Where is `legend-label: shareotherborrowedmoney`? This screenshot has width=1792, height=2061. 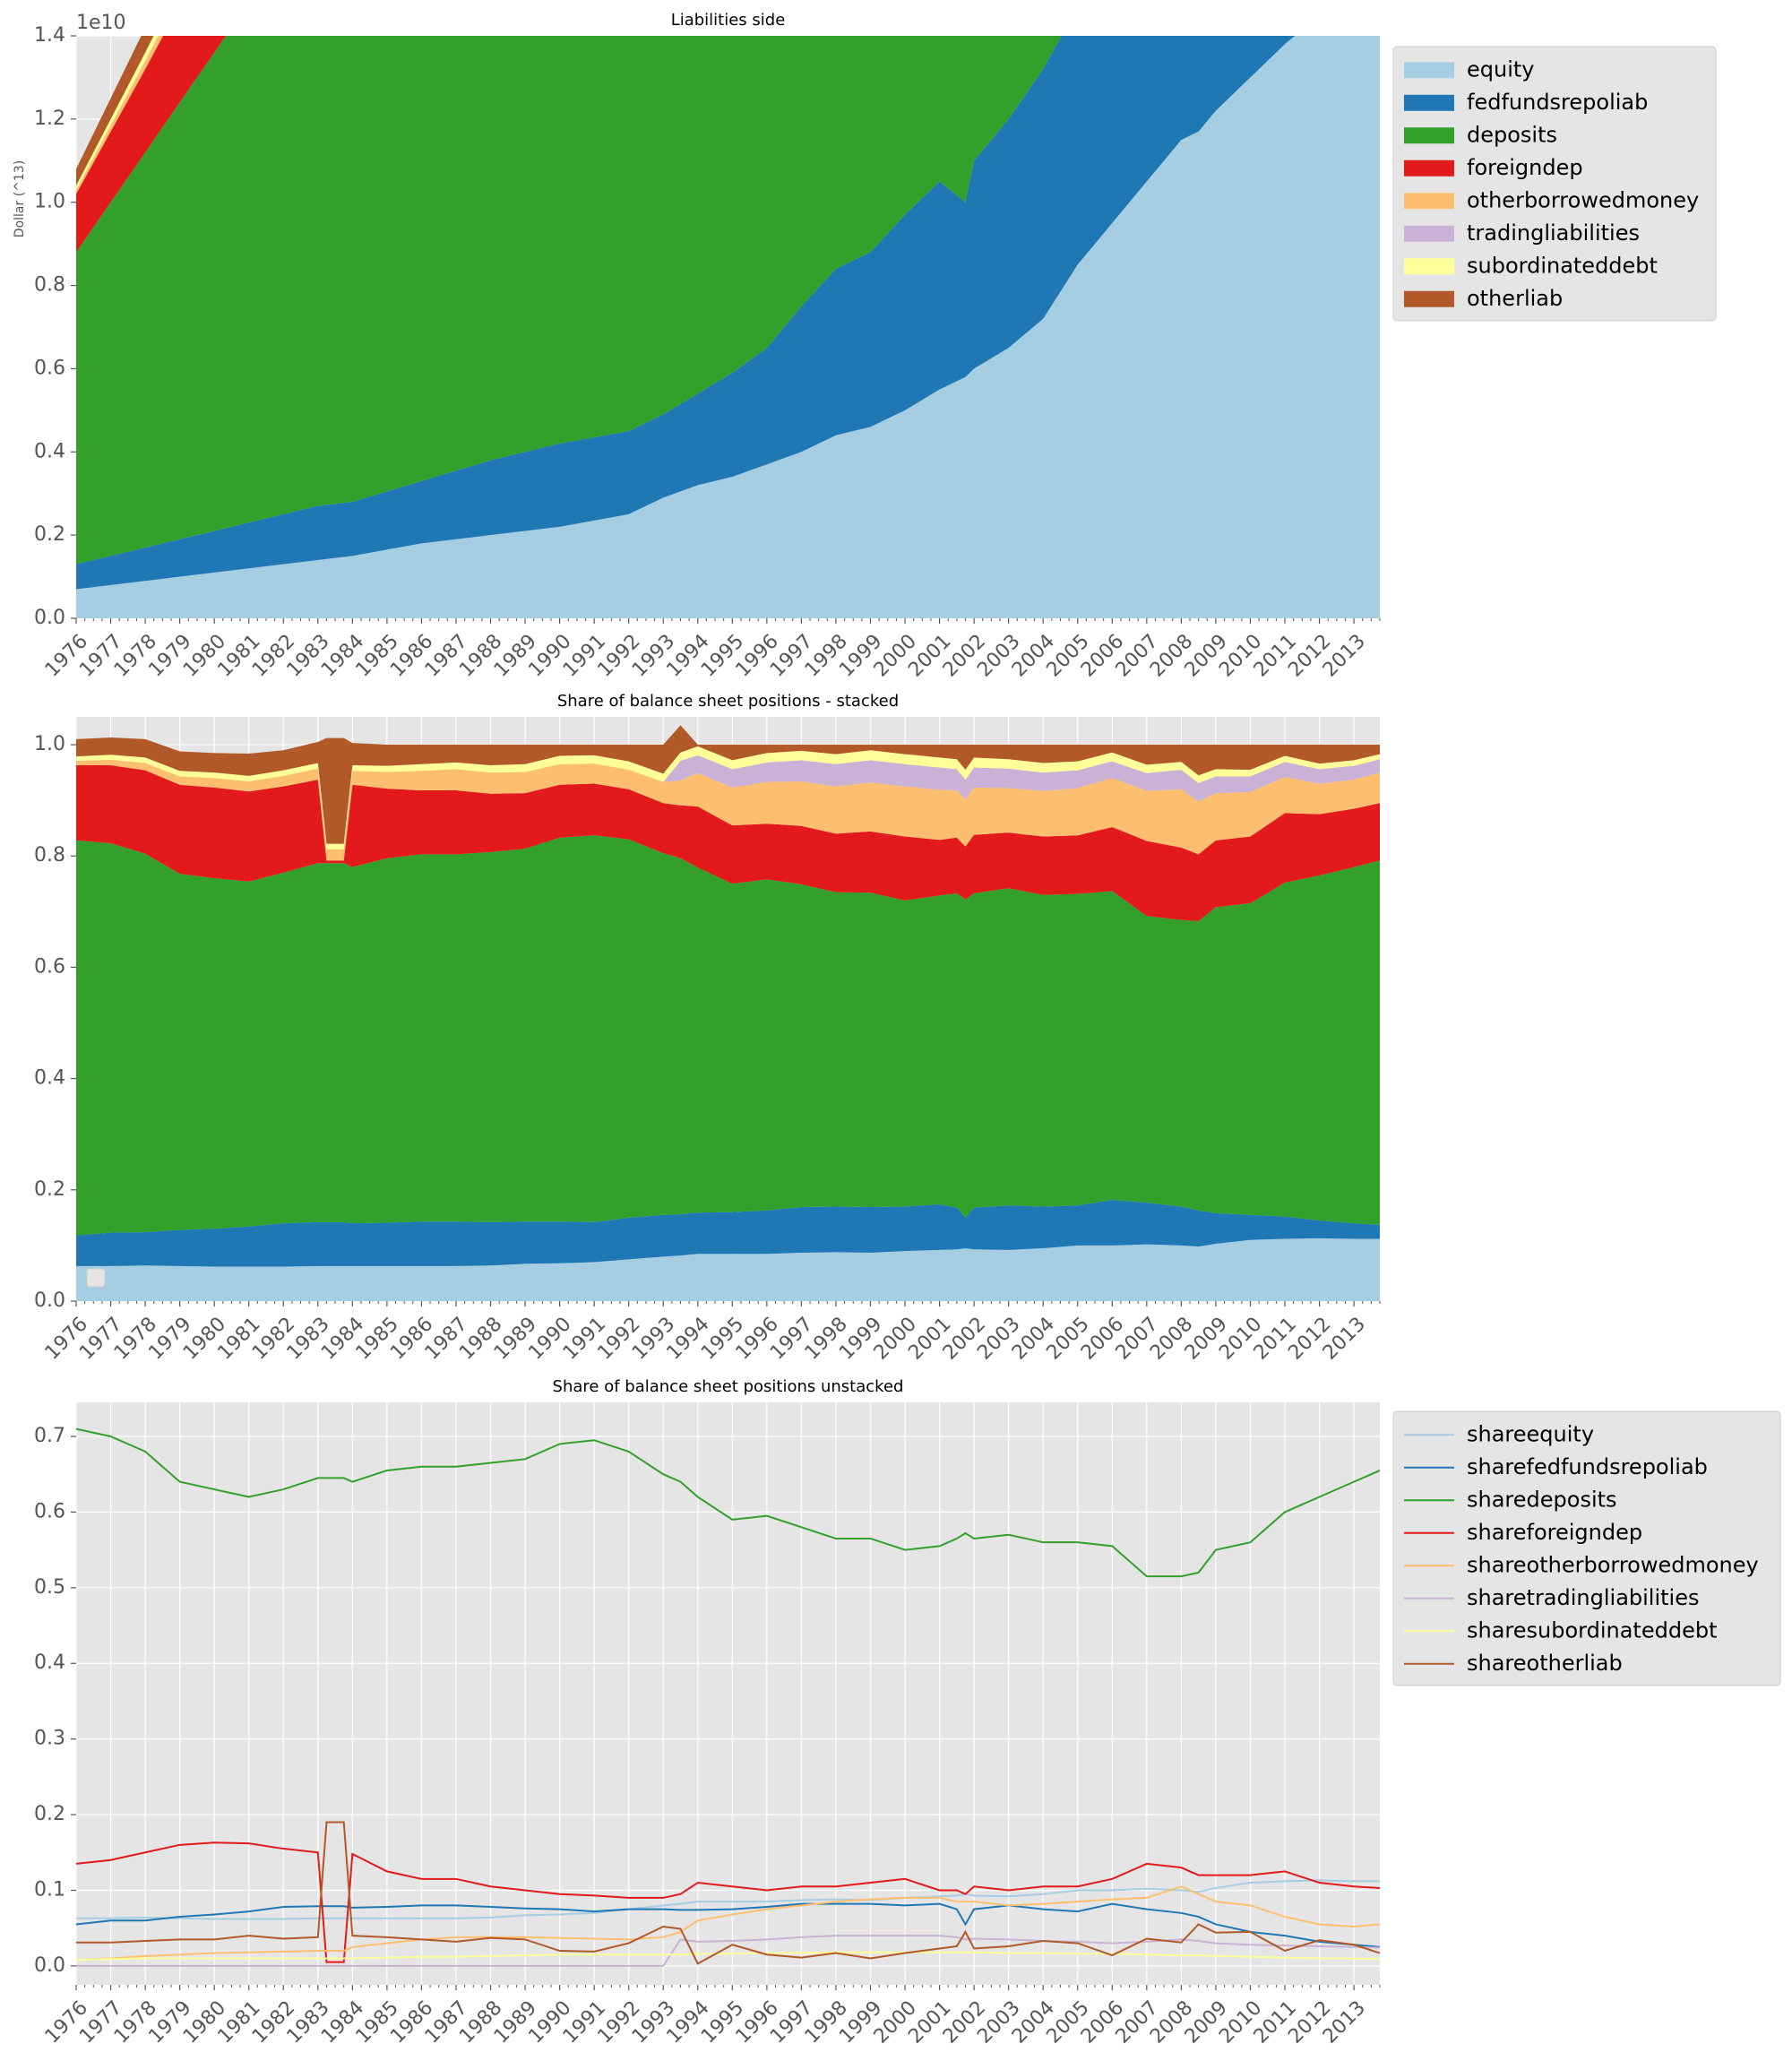 legend-label: shareotherborrowedmoney is located at coordinates (1613, 1564).